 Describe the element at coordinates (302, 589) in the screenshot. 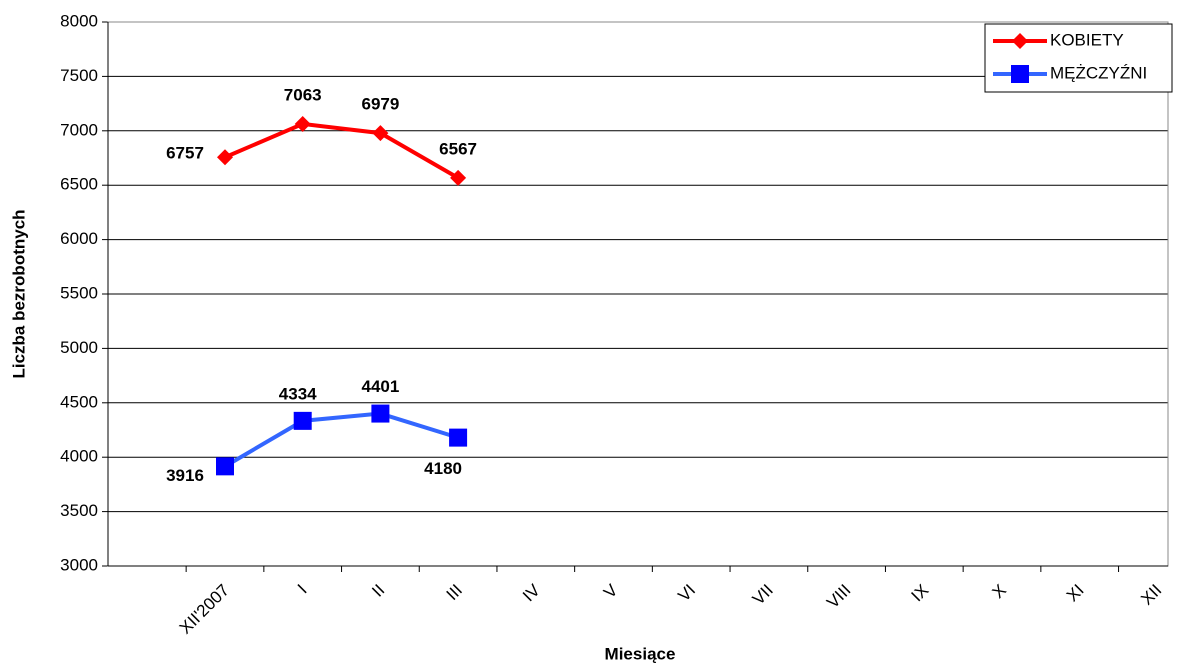

I see `x-tick-label: I` at that location.